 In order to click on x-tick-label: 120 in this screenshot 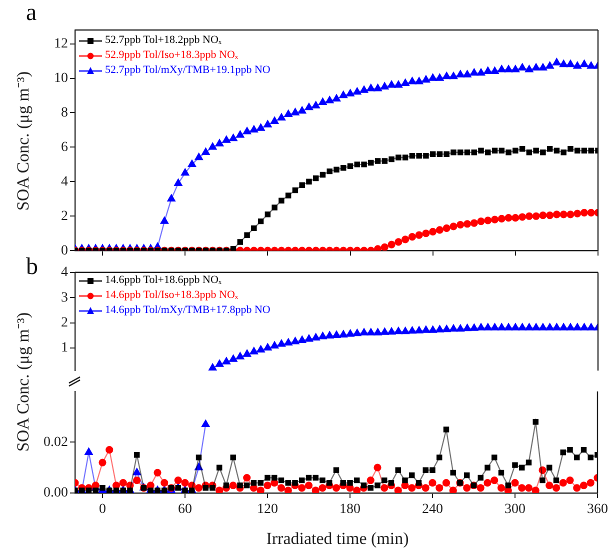, I will do `click(267, 510)`.